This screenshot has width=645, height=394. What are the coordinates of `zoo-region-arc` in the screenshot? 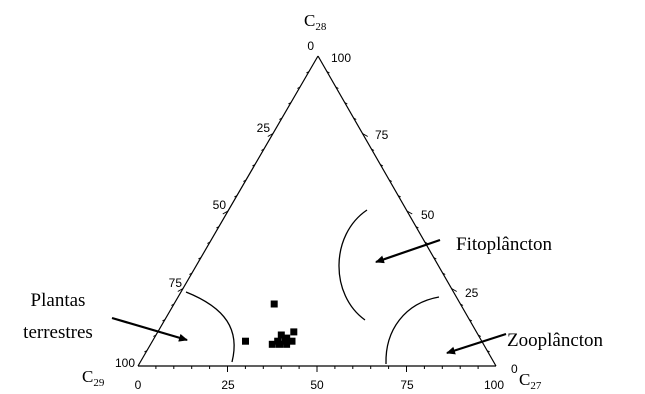 It's located at (412, 330).